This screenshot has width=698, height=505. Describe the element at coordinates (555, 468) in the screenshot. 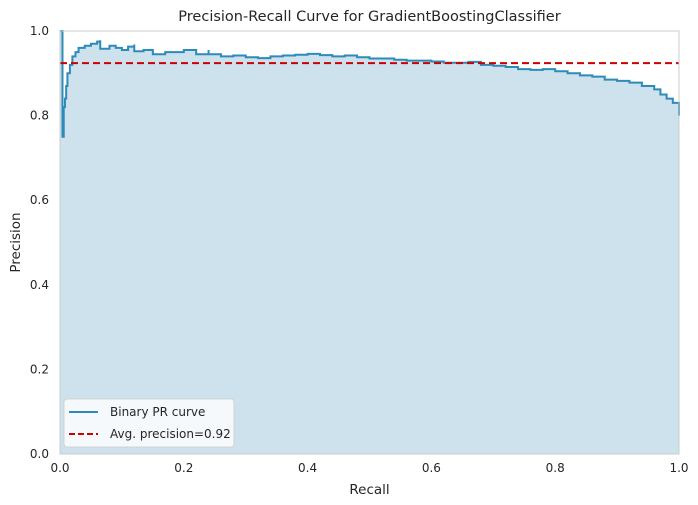

I see `x-tick-label: 0.8` at that location.